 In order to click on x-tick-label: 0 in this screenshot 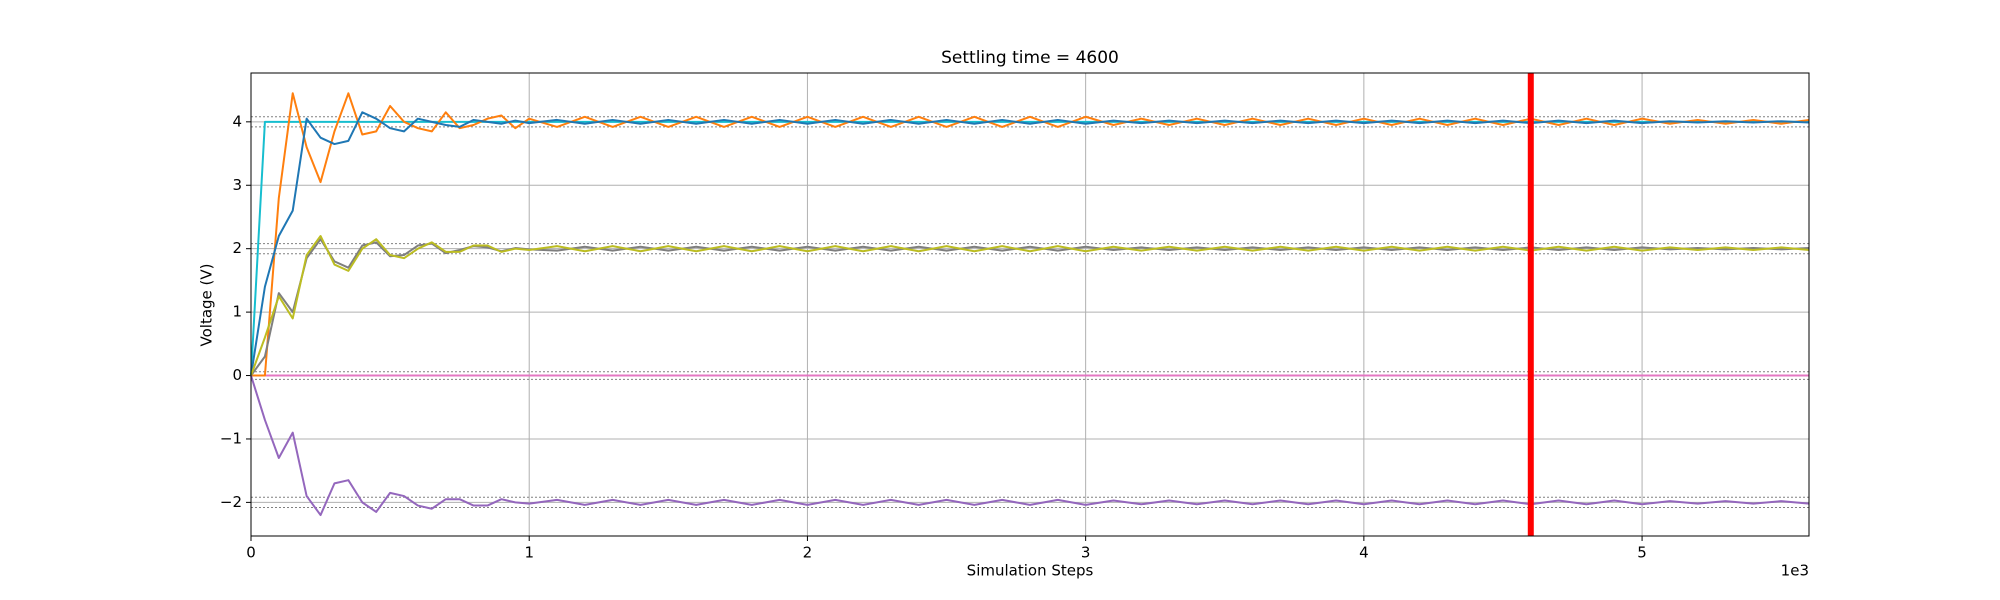, I will do `click(251, 553)`.